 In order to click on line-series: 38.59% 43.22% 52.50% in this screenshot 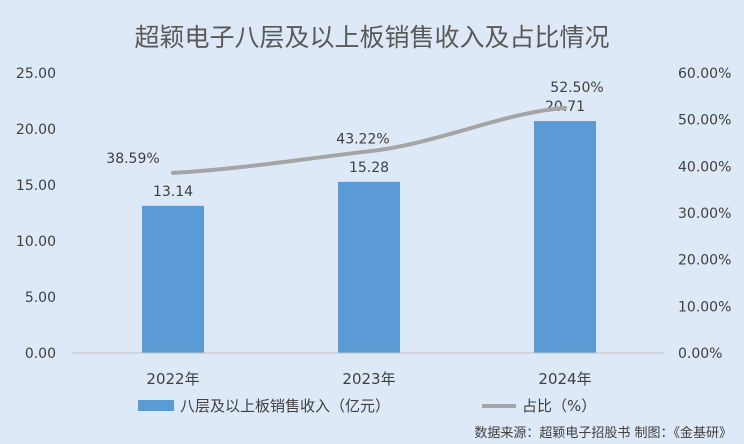, I will do `click(355, 127)`.